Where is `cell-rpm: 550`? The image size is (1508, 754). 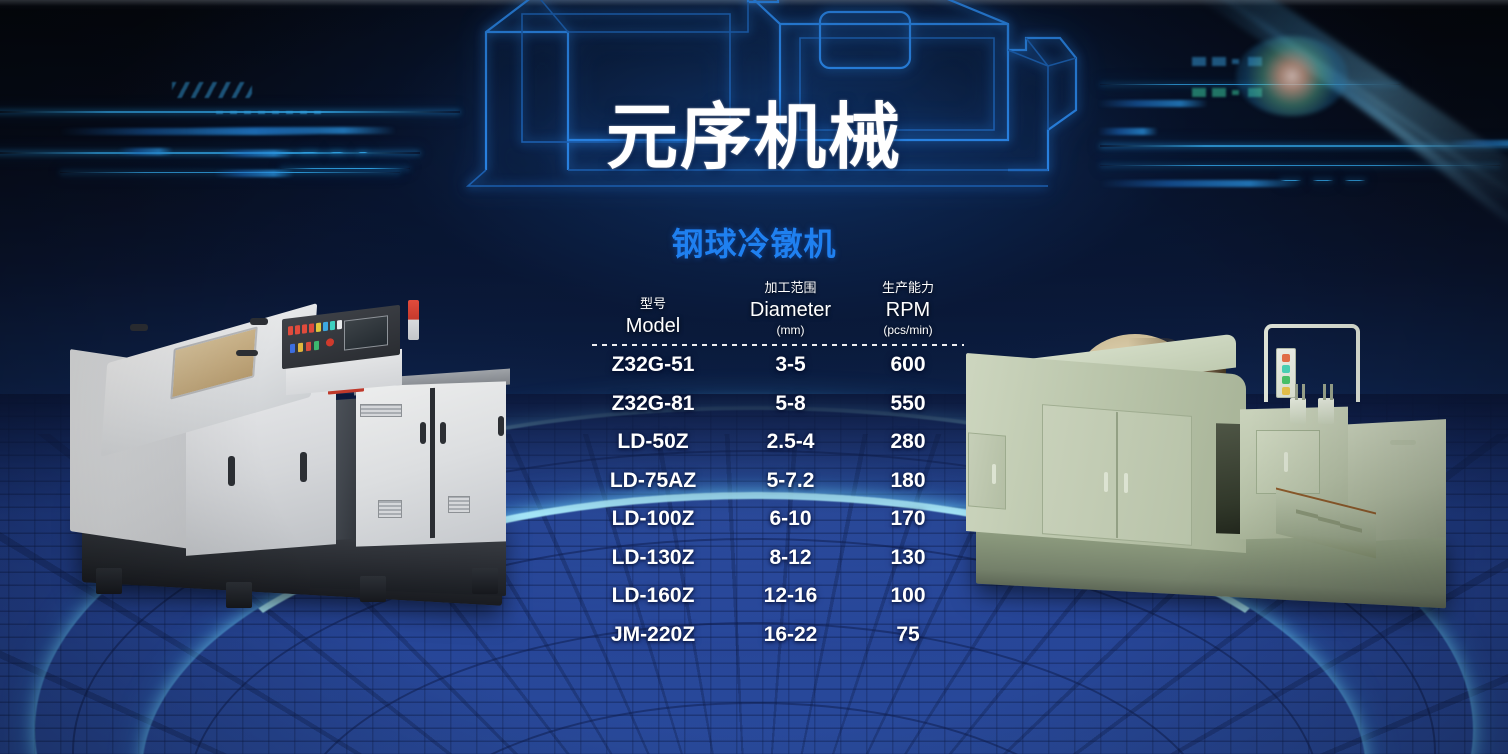
cell-rpm: 550 is located at coordinates (908, 403).